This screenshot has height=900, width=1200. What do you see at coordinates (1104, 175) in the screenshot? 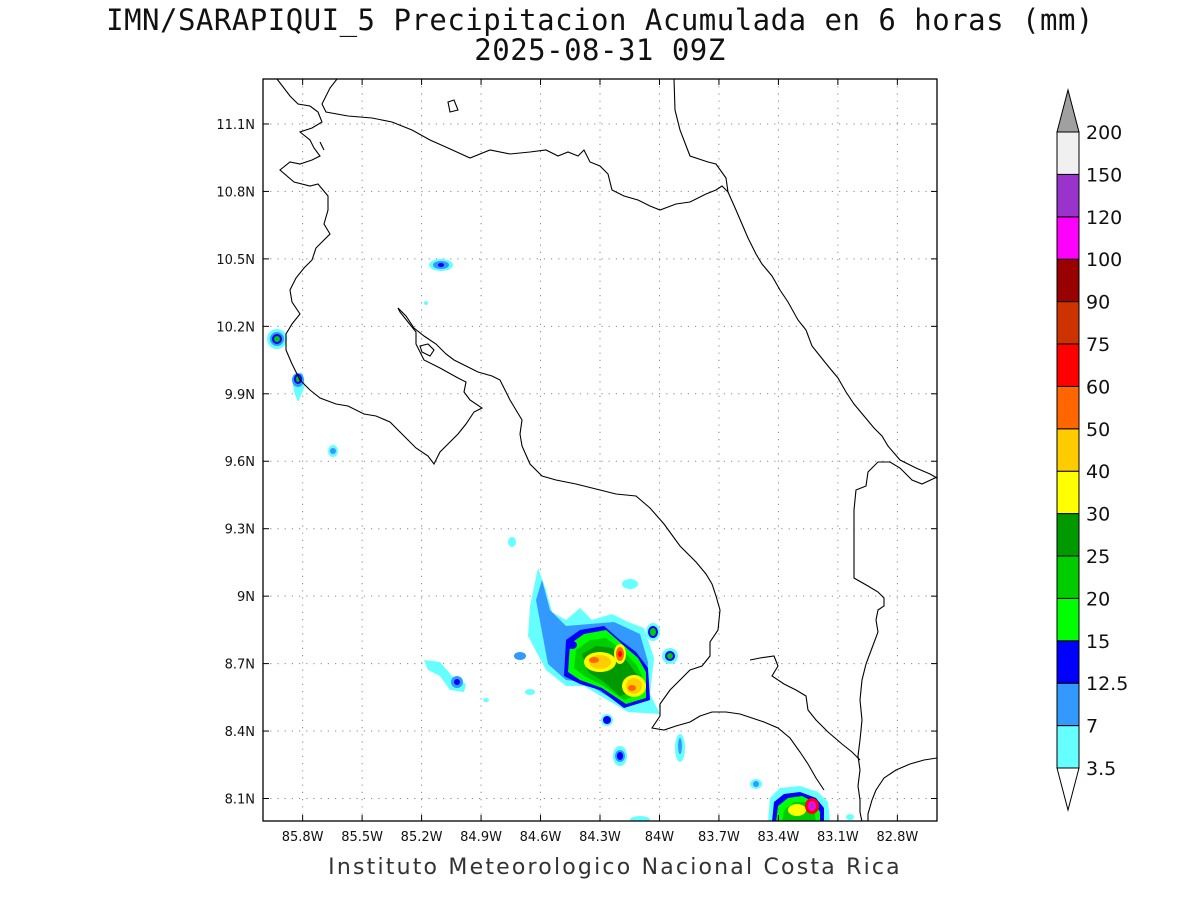
I see `colorbar-label: 150` at bounding box center [1104, 175].